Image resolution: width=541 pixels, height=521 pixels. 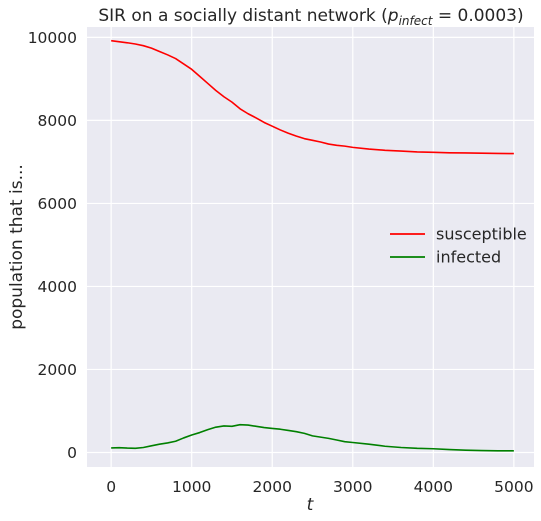 What do you see at coordinates (111, 487) in the screenshot?
I see `x-tick-label: 0` at bounding box center [111, 487].